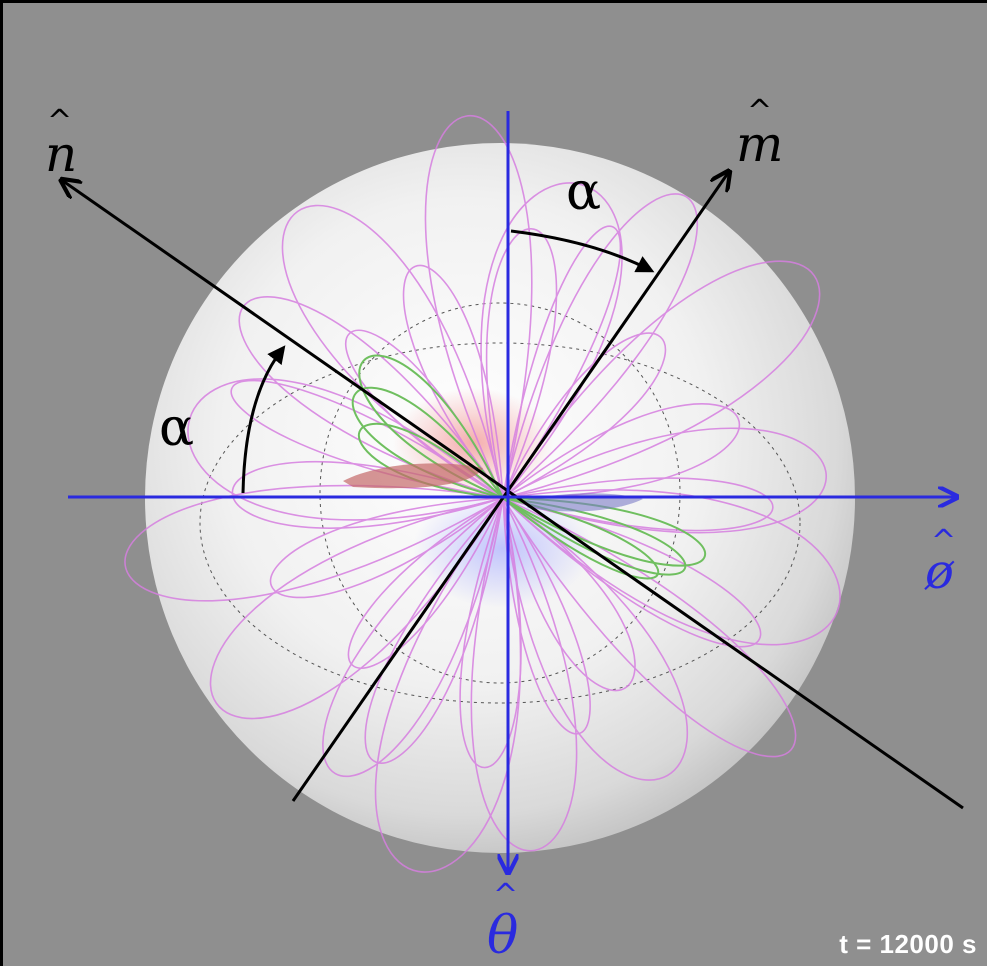 This screenshot has width=987, height=969. What do you see at coordinates (413, 476) in the screenshot?
I see `current-sheet-north` at bounding box center [413, 476].